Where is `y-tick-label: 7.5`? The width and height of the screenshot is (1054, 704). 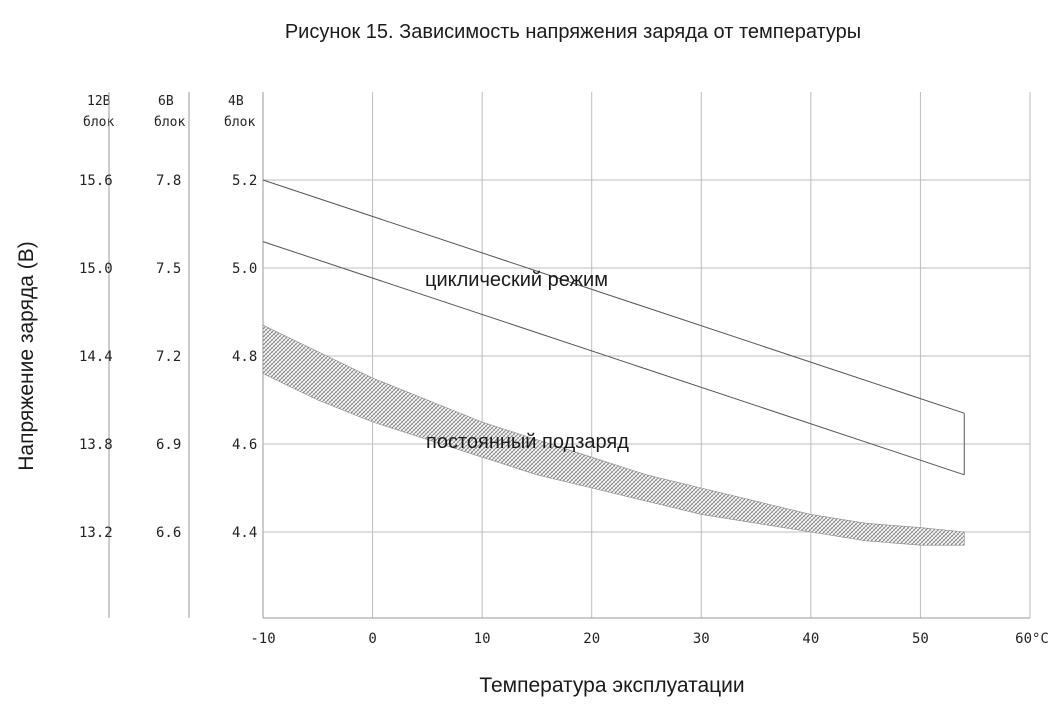 y-tick-label: 7.5 is located at coordinates (168, 269).